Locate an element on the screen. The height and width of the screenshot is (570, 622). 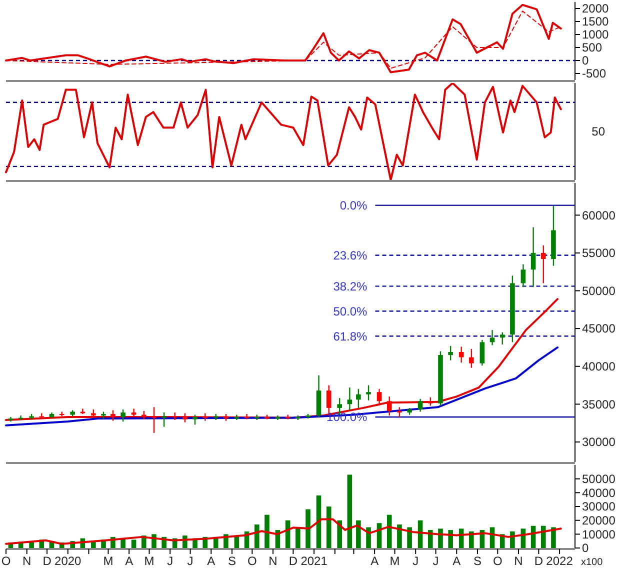
y-tick-label: 2000 is located at coordinates (596, 9).